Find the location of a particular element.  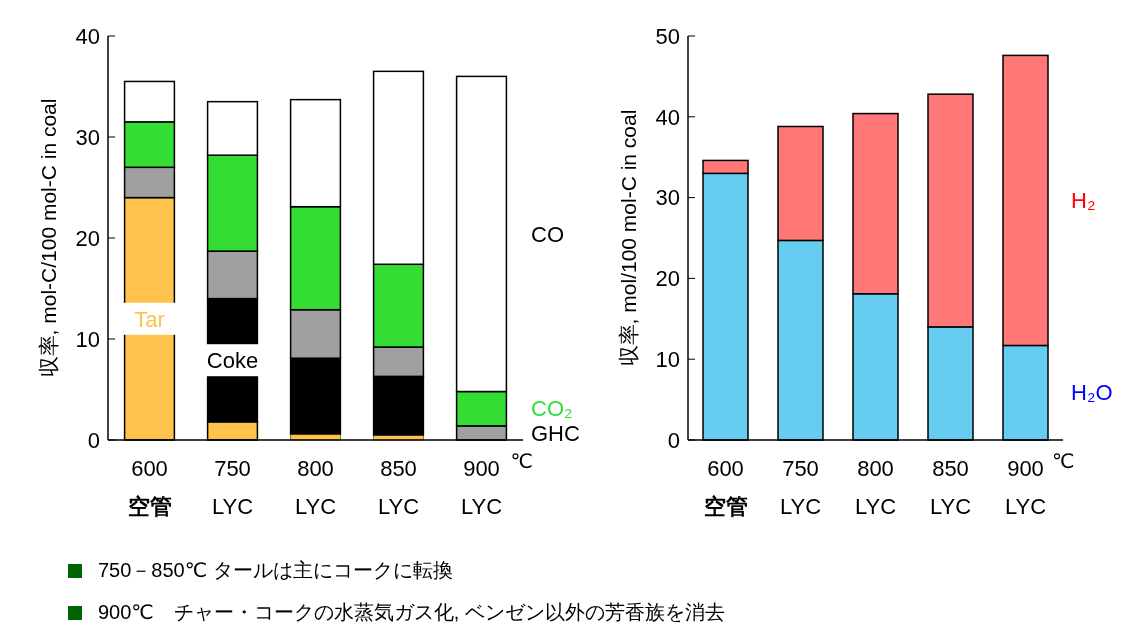

series-label: H₂ is located at coordinates (1083, 201).